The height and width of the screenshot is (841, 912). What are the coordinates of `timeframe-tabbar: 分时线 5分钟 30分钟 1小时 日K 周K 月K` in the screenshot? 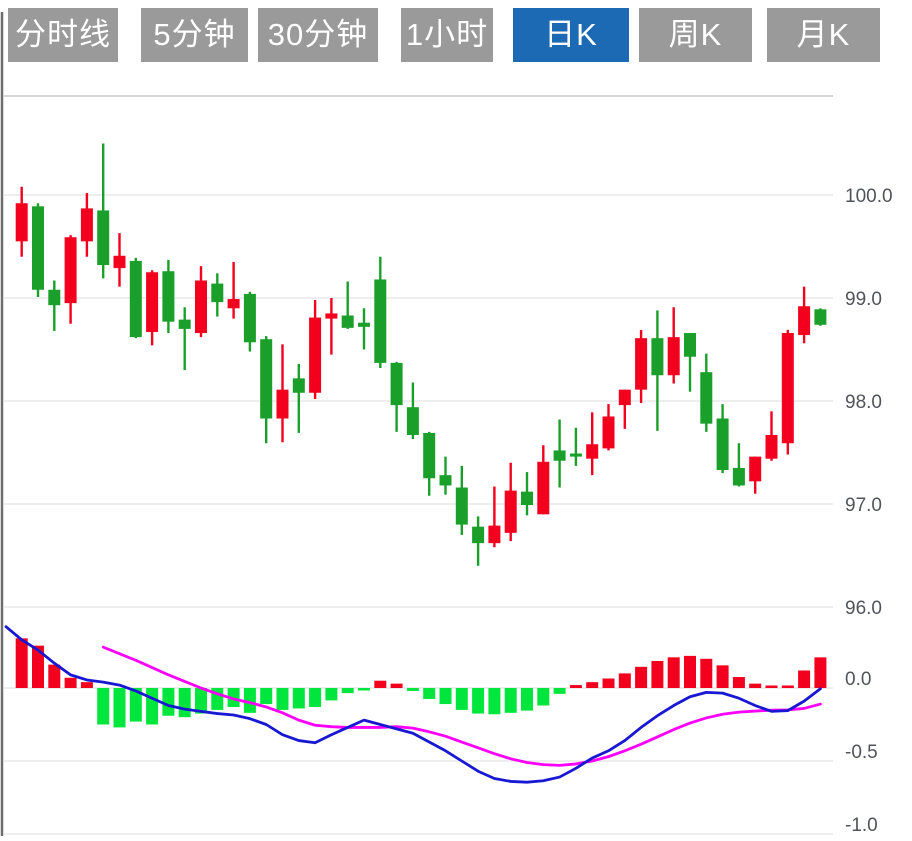 It's located at (456, 36).